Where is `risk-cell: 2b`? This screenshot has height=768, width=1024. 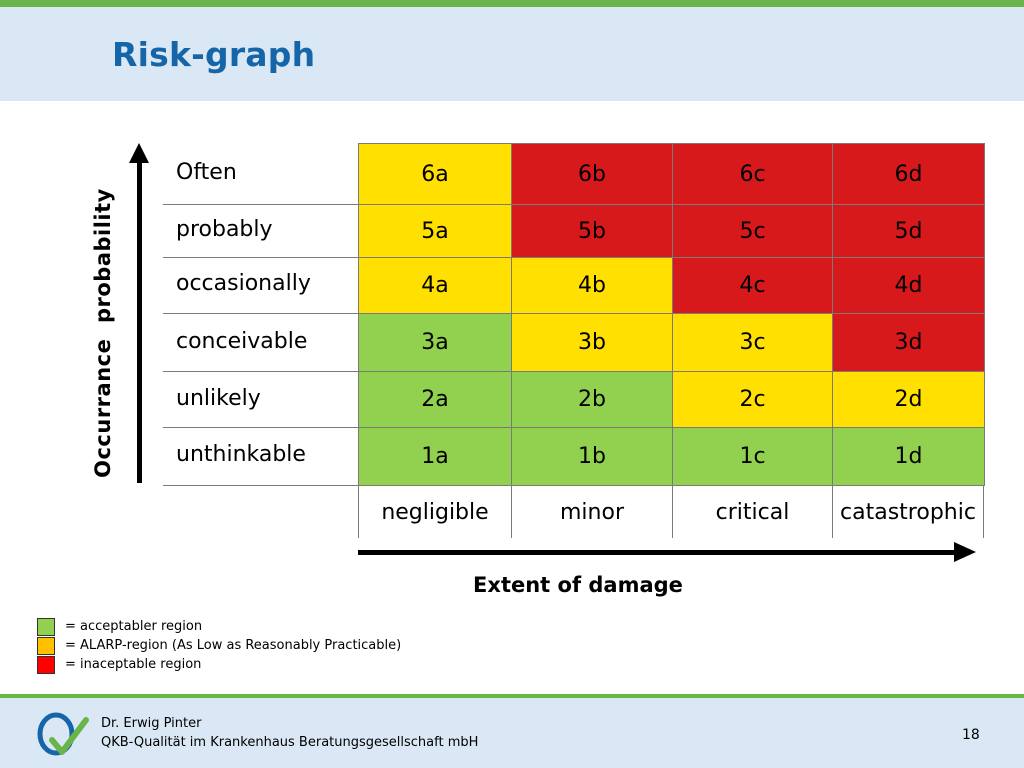
risk-cell: 2b is located at coordinates (592, 399).